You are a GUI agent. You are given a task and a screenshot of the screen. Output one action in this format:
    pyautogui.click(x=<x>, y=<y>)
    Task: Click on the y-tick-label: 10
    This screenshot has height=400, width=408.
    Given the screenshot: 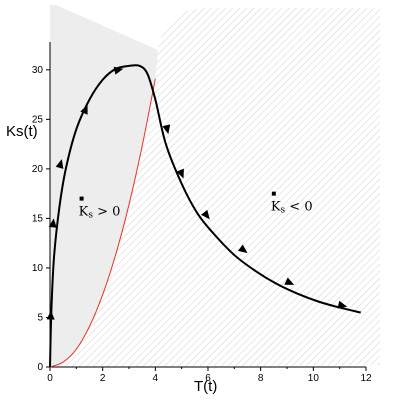 What is the action you would take?
    pyautogui.click(x=38, y=268)
    